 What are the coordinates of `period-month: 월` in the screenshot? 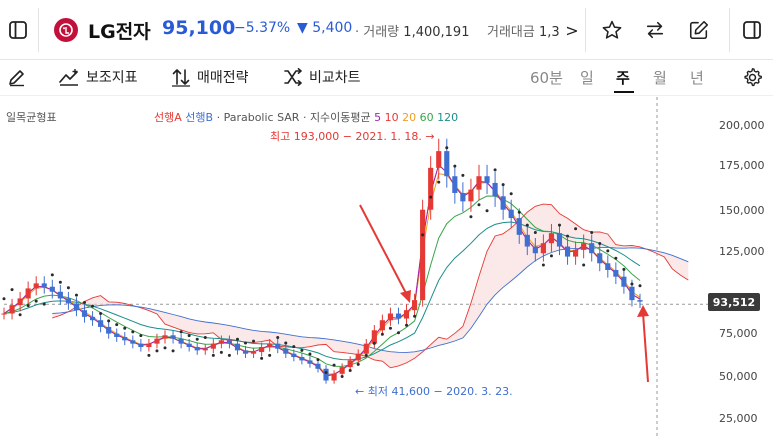 It's located at (660, 78).